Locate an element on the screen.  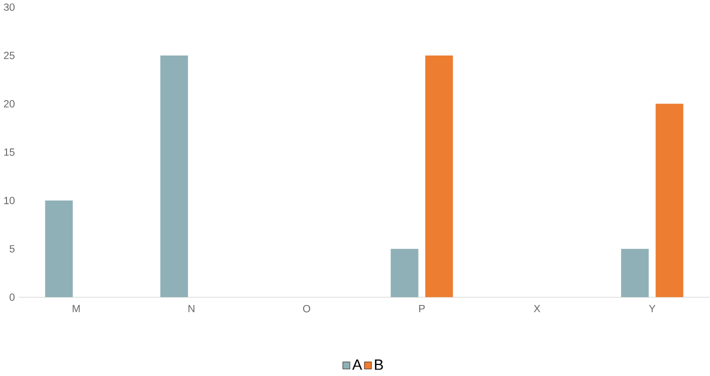
y-tick-label: 25 is located at coordinates (9, 56).